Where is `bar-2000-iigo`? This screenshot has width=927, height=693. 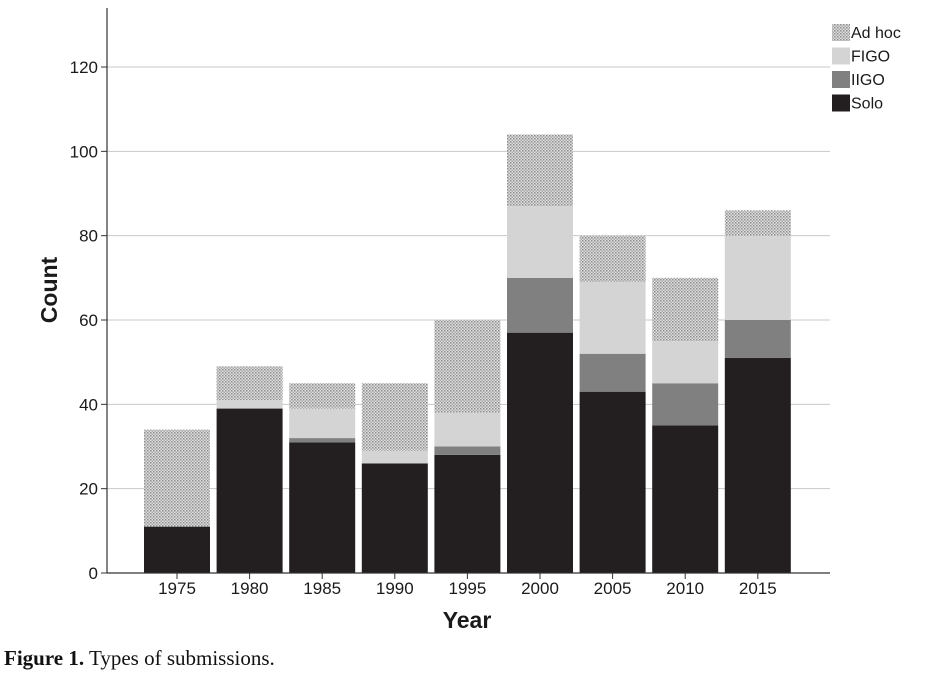 bar-2000-iigo is located at coordinates (540, 305).